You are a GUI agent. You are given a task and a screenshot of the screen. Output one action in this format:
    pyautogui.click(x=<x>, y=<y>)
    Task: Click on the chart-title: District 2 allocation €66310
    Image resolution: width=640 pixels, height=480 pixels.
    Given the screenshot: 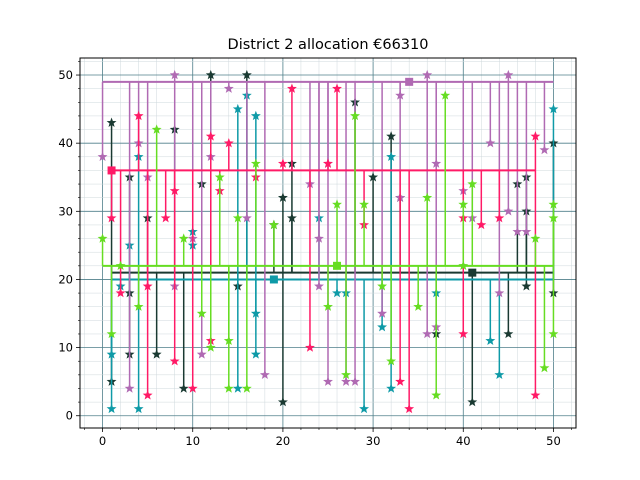 What is the action you would take?
    pyautogui.click(x=328, y=45)
    